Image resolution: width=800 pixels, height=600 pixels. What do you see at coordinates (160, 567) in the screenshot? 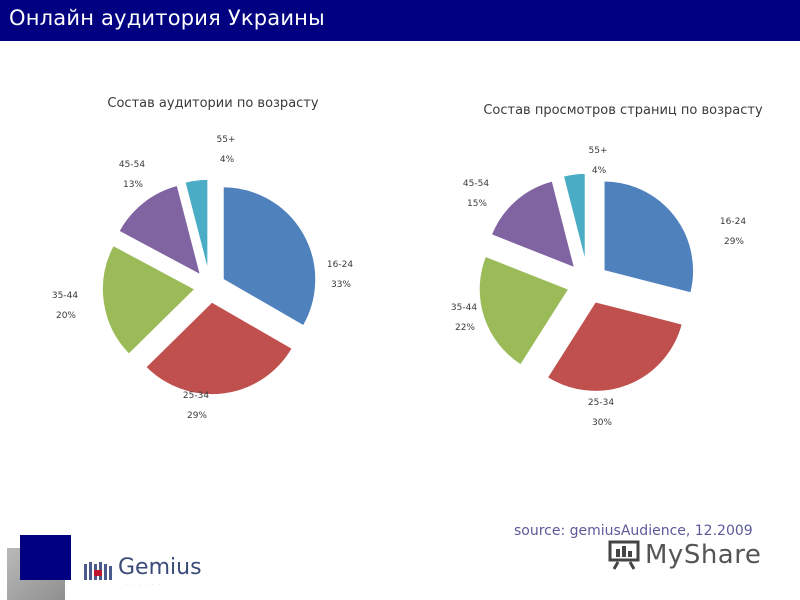
I see `gemius-logo-text: Gemius` at bounding box center [160, 567].